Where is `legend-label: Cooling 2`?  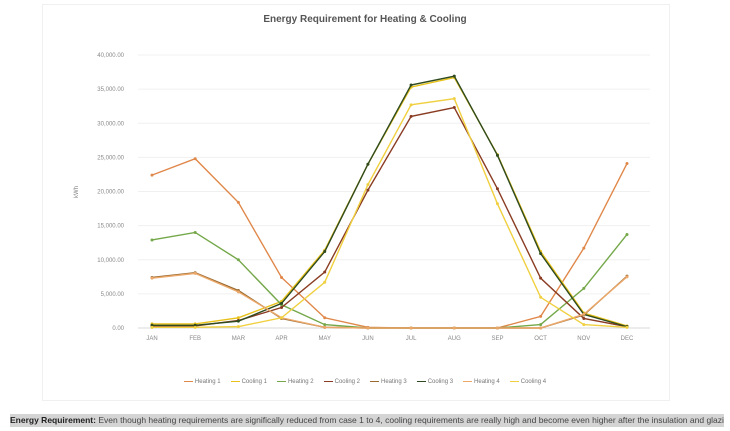
legend-label: Cooling 2 is located at coordinates (347, 382).